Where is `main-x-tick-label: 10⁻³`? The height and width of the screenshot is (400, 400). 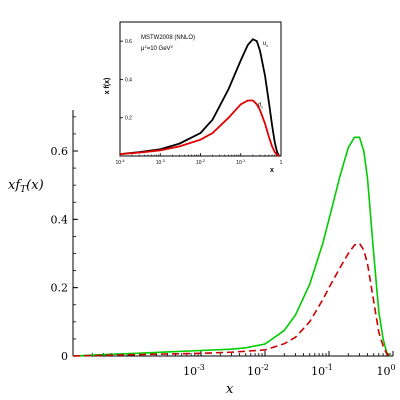
main-x-tick-label: 10⁻³ is located at coordinates (194, 370).